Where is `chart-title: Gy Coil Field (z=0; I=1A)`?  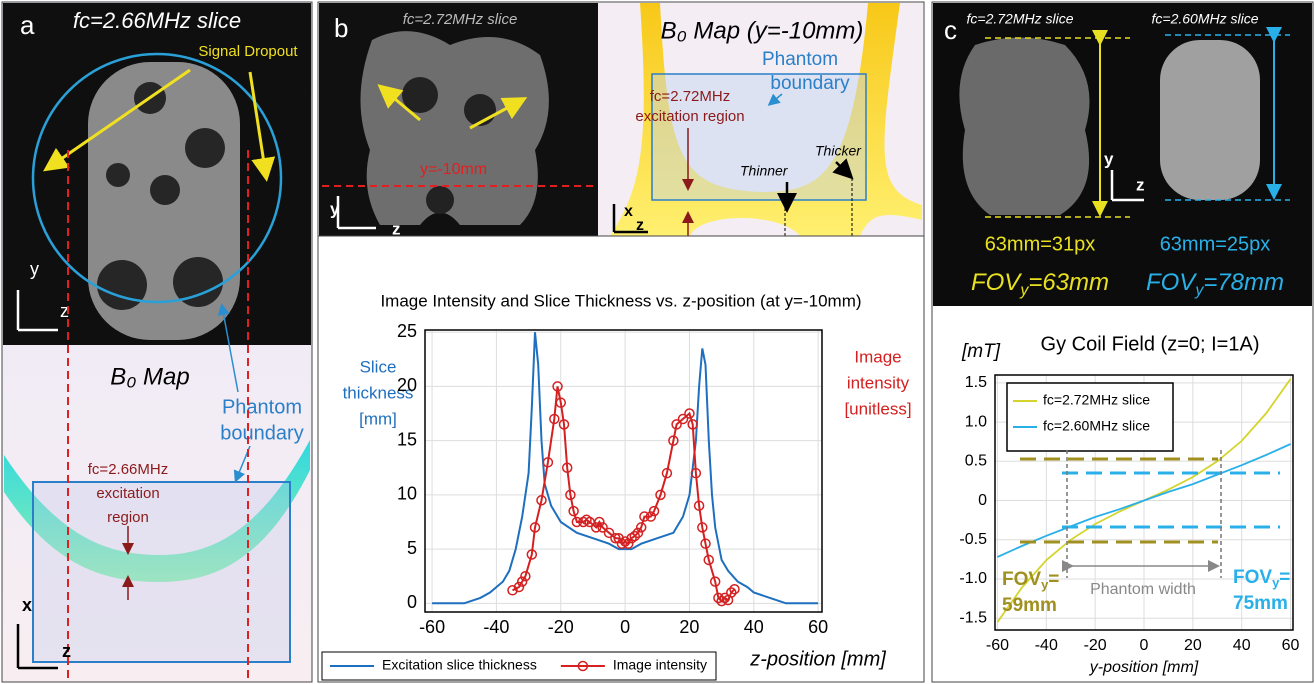 chart-title: Gy Coil Field (z=0; I=1A) is located at coordinates (1150, 344).